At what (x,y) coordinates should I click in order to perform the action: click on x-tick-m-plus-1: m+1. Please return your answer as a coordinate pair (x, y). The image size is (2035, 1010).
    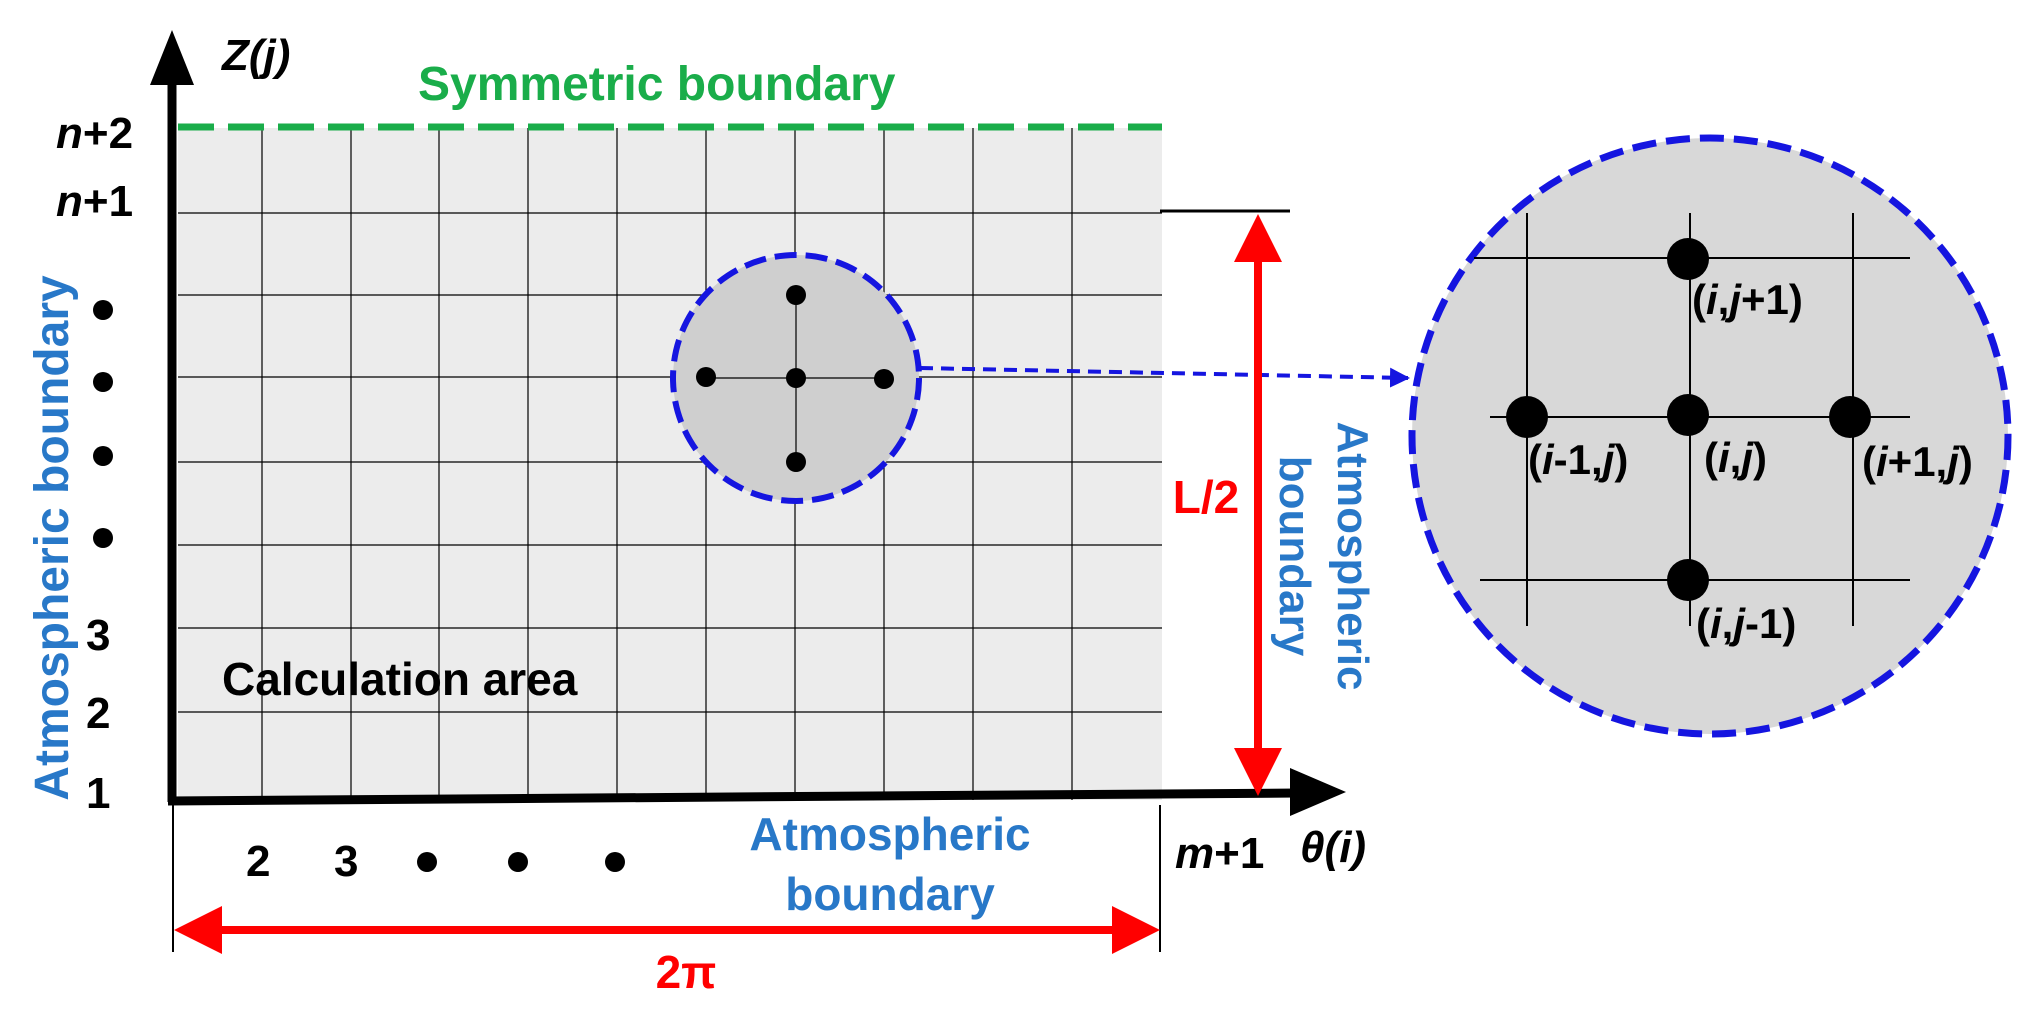
    Looking at the image, I should click on (1219, 853).